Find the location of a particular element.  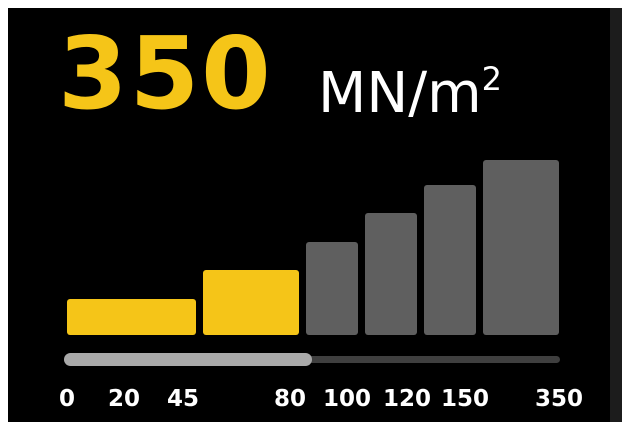

scale-label: 80 is located at coordinates (290, 399).